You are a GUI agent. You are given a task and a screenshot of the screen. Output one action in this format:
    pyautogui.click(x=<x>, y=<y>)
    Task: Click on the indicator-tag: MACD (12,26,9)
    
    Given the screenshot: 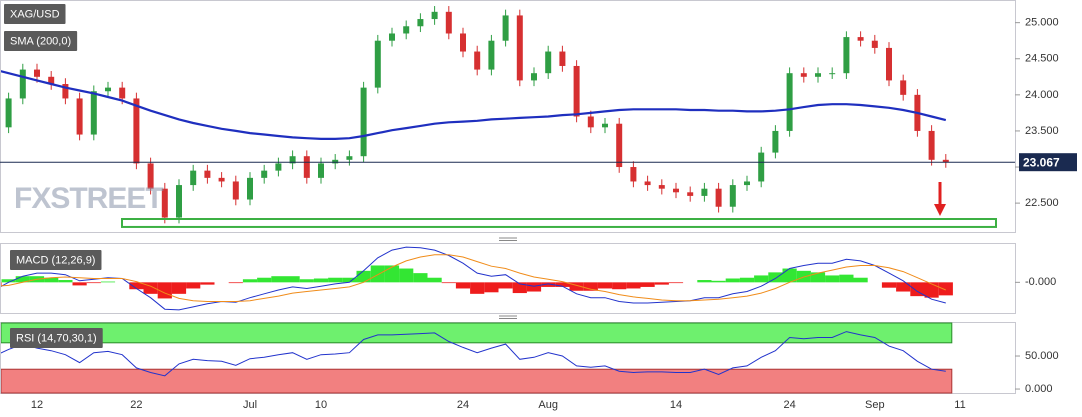 What is the action you would take?
    pyautogui.click(x=56, y=260)
    